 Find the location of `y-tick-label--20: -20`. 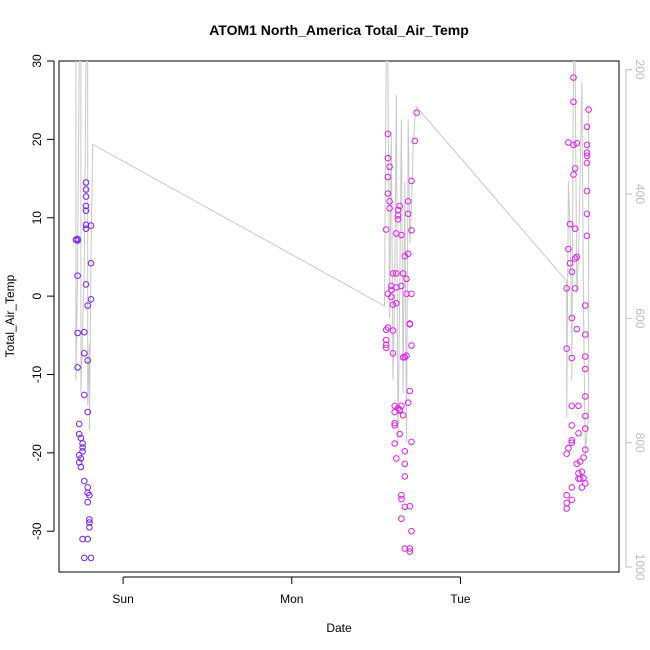

y-tick-label--20: -20 is located at coordinates (37, 453).